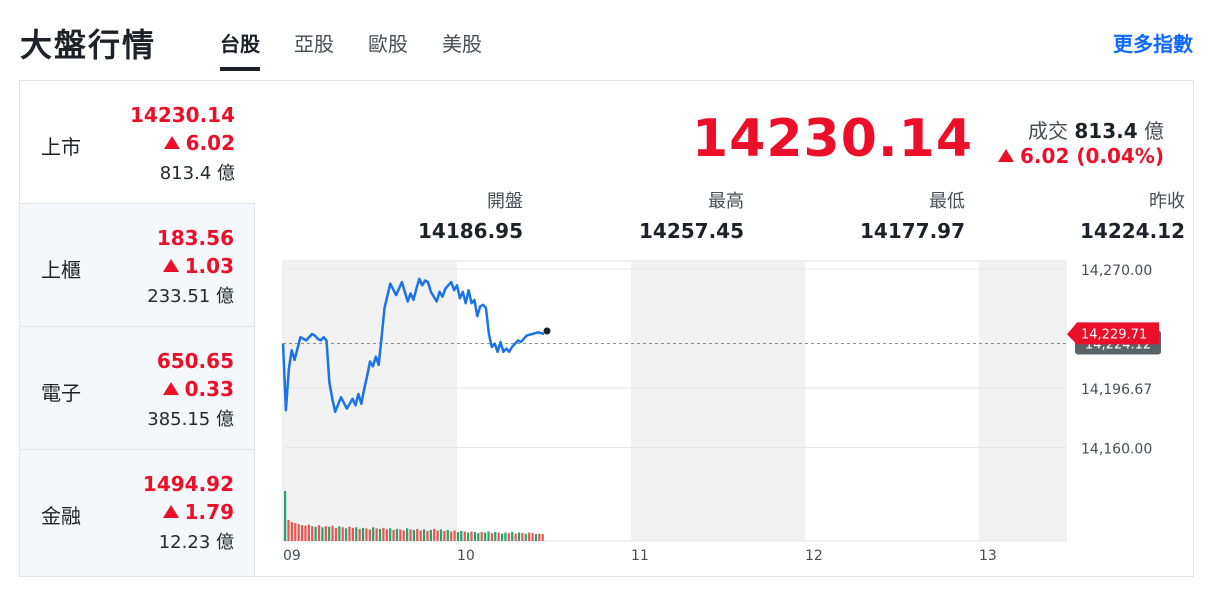 The height and width of the screenshot is (592, 1212). What do you see at coordinates (61, 393) in the screenshot?
I see `sidebar-item-name: 電子` at bounding box center [61, 393].